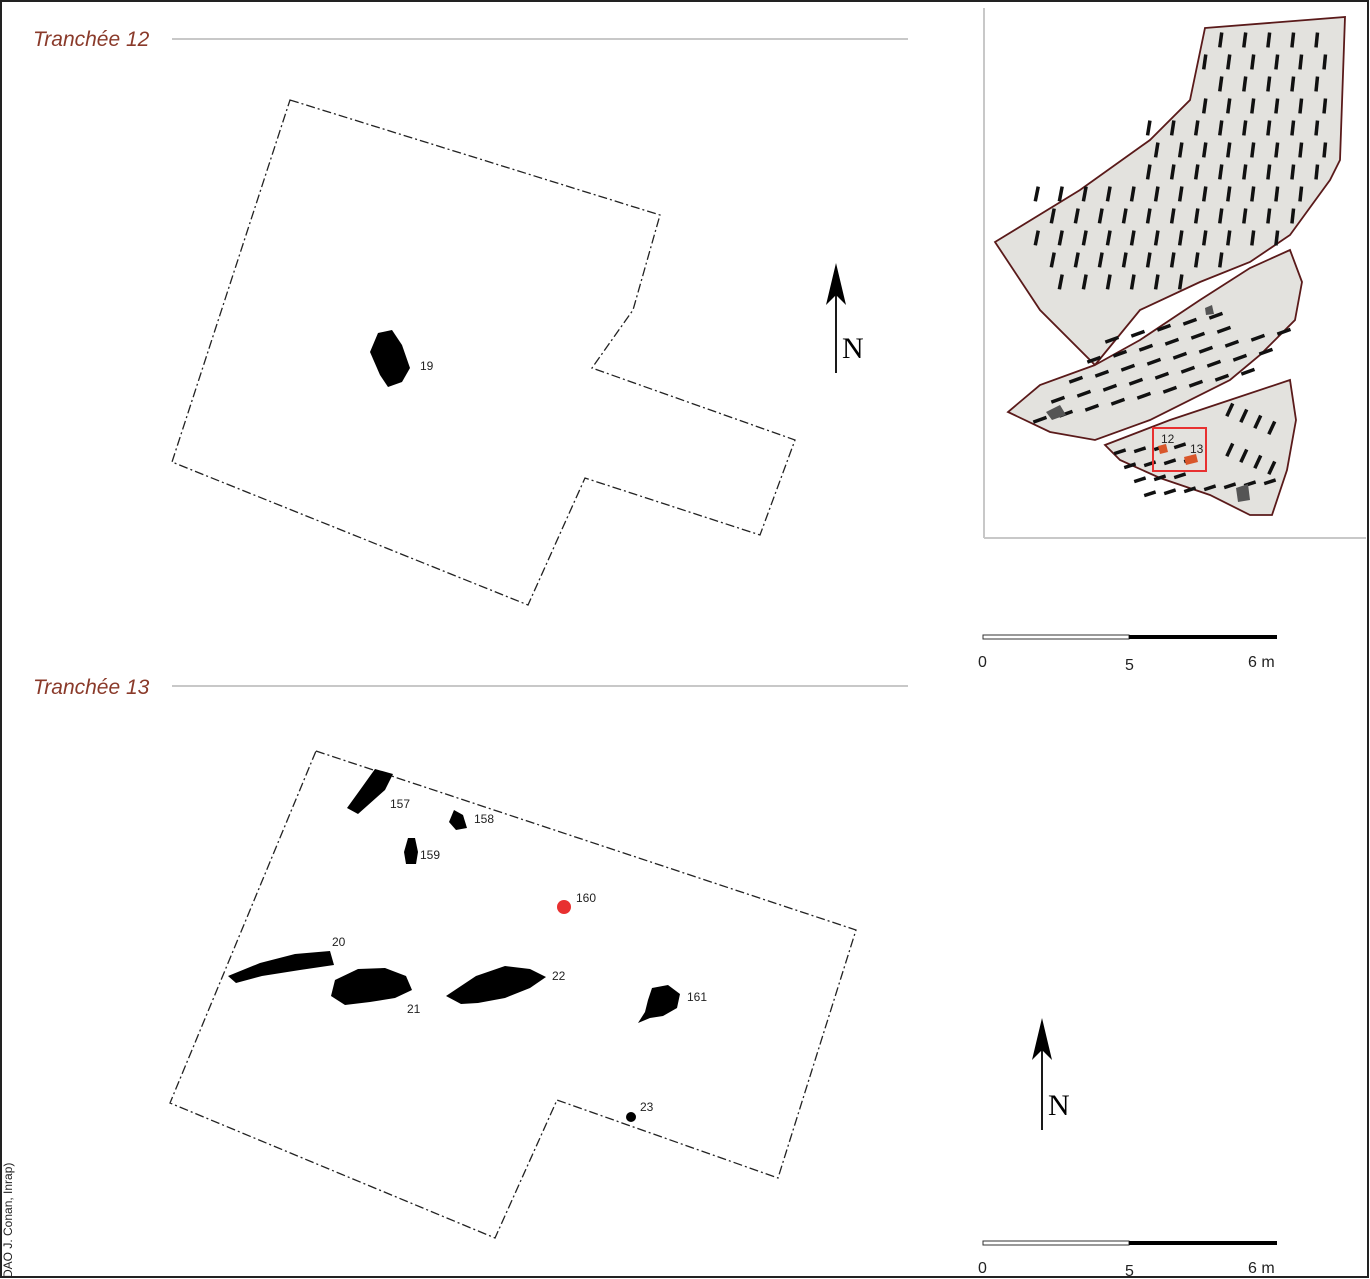  What do you see at coordinates (853, 348) in the screenshot?
I see `north-label: N` at bounding box center [853, 348].